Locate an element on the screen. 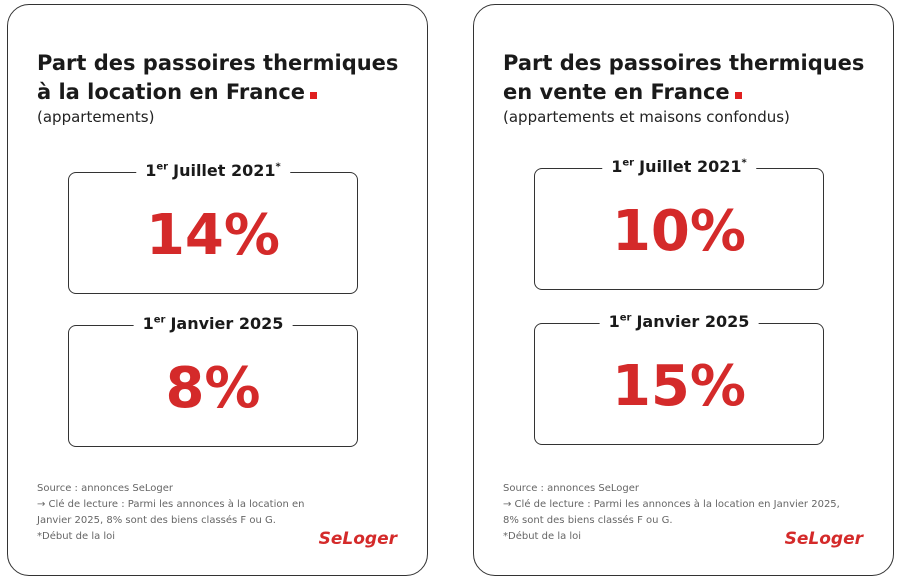 The height and width of the screenshot is (582, 899). period-value: 14% is located at coordinates (213, 235).